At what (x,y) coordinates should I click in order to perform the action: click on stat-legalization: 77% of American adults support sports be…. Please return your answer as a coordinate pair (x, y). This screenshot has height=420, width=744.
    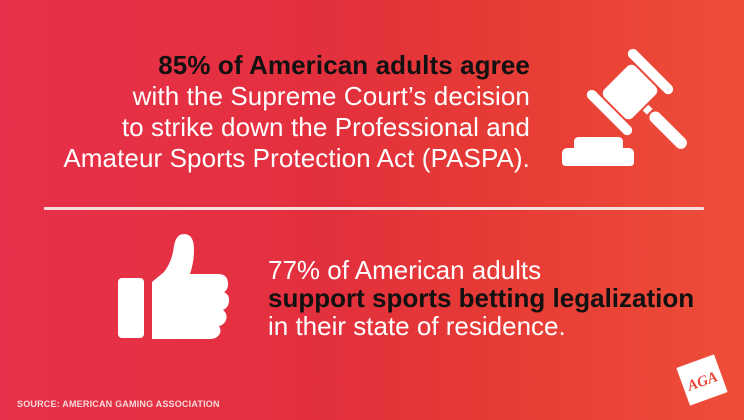
    Looking at the image, I should click on (481, 298).